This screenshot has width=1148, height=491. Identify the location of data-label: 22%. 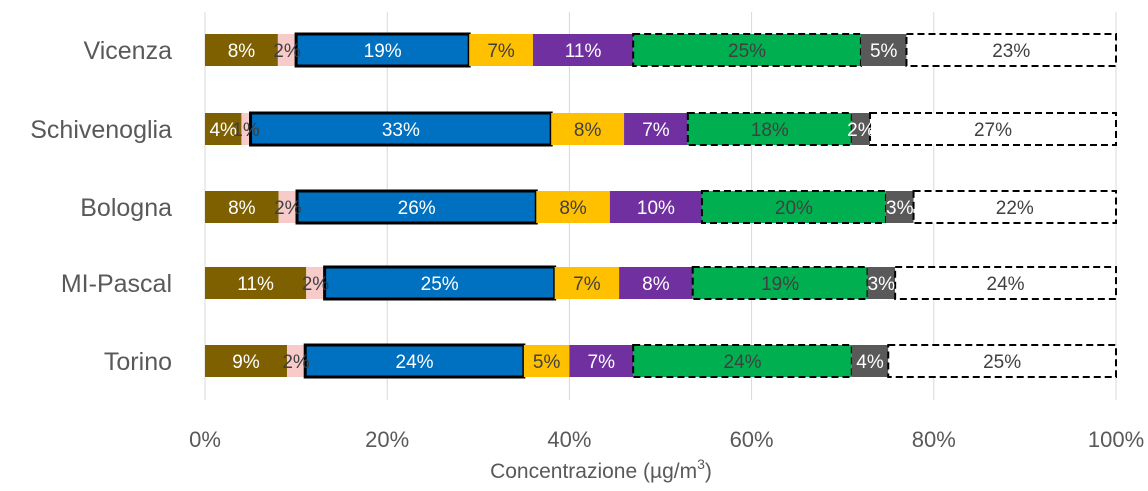
(1015, 208).